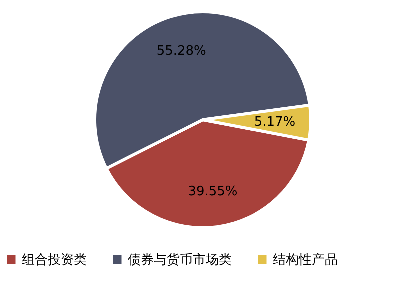 This screenshot has width=416, height=285. I want to click on data-label: 55.28%, so click(181, 52).